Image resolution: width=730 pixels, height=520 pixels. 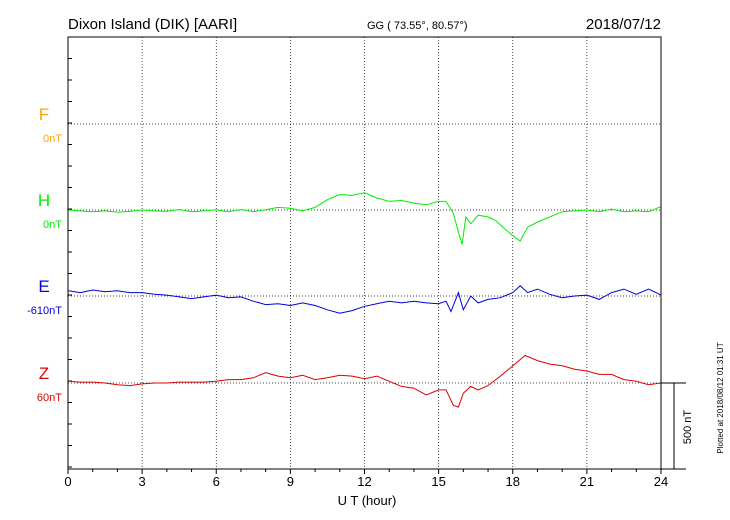 I want to click on trace-E, so click(x=364, y=299).